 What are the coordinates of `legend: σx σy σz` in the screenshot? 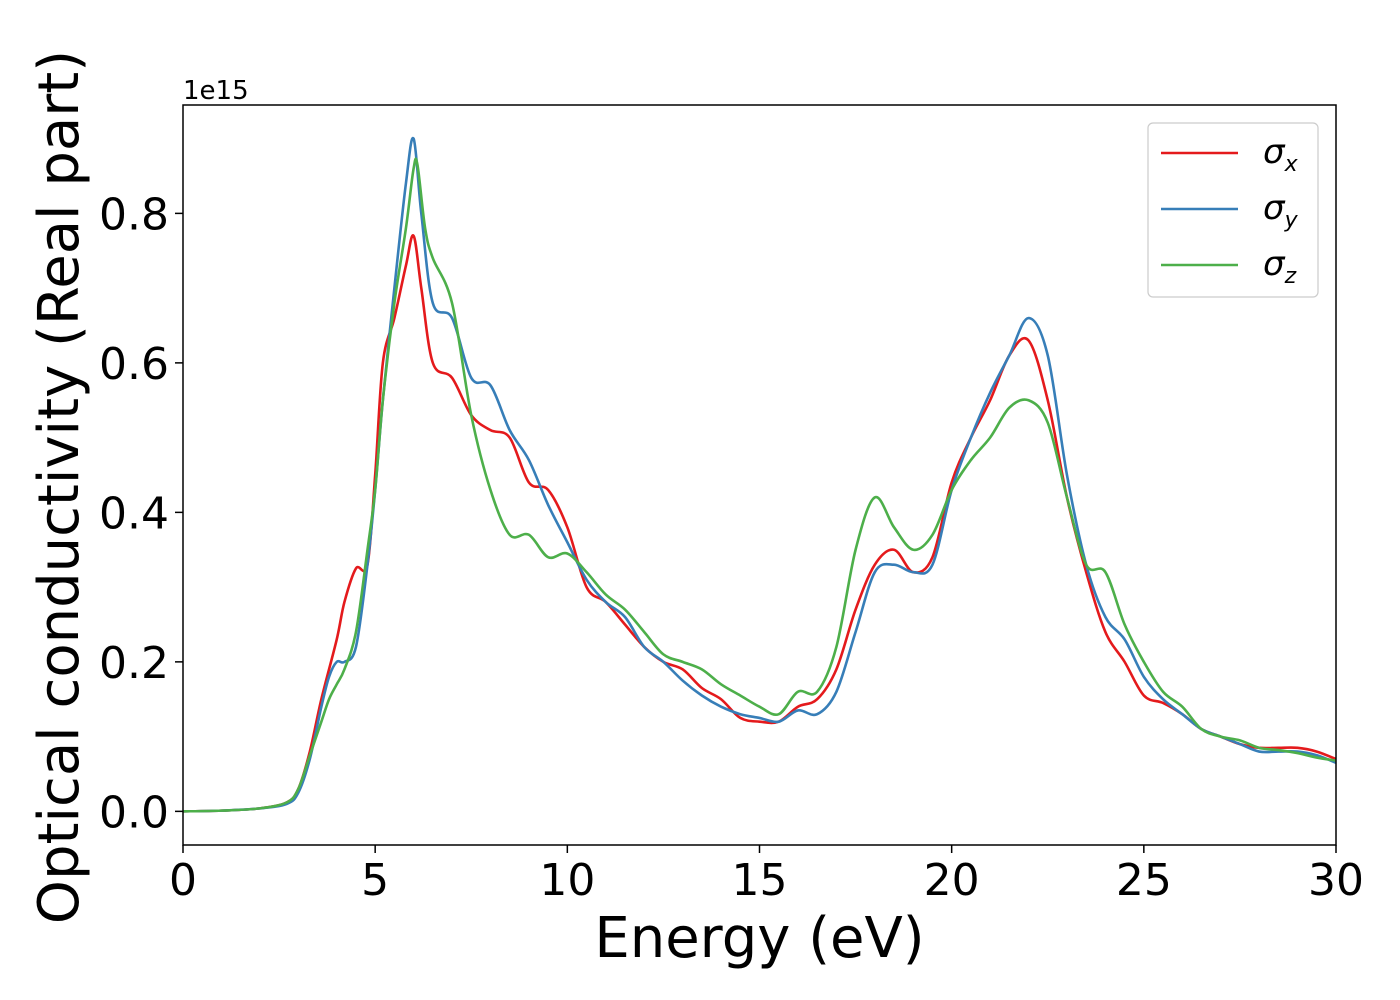 It's located at (1233, 210).